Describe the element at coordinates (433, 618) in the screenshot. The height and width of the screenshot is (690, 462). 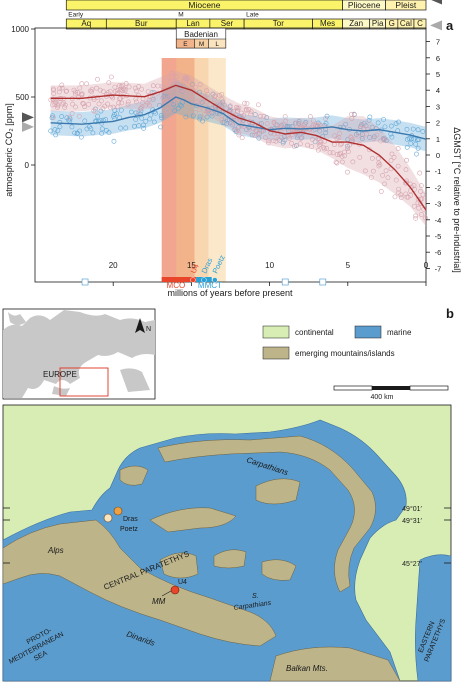
I see `eastern-paratethys-area` at that location.